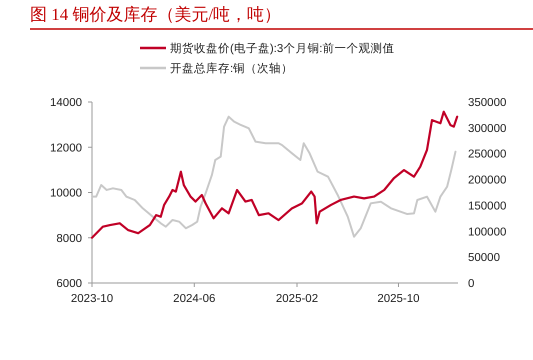 Image resolution: width=533 pixels, height=360 pixels. What do you see at coordinates (398, 299) in the screenshot?
I see `x-tick-label: 2025-10` at bounding box center [398, 299].